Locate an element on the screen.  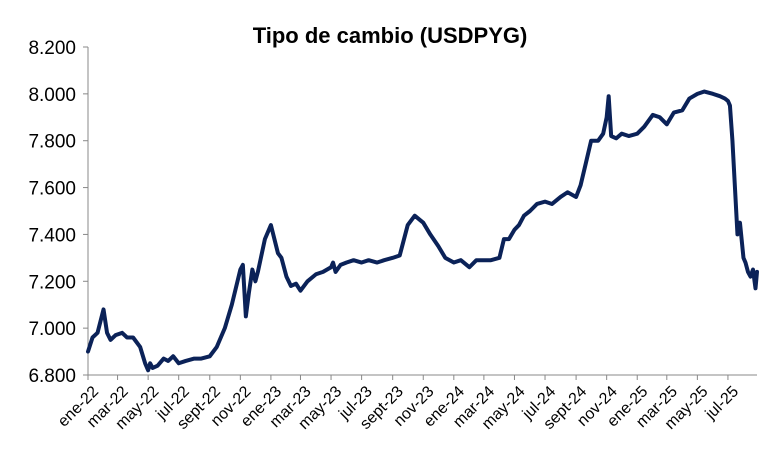
y-tick-label: 8.200 is located at coordinates (52, 48).